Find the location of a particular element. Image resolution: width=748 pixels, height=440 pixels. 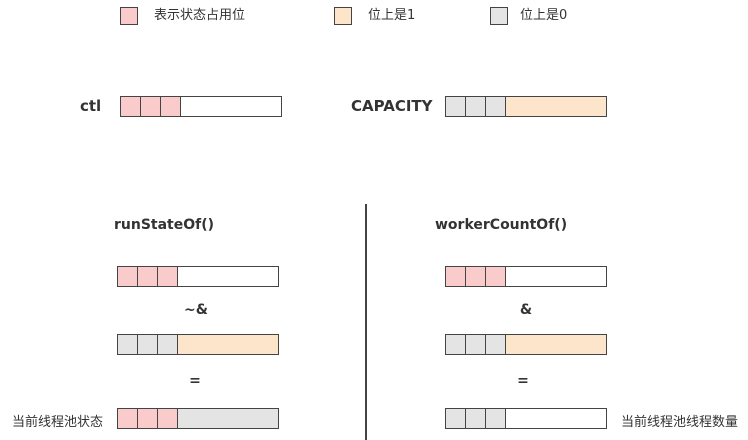

right-ctl-bitbar is located at coordinates (526, 276).